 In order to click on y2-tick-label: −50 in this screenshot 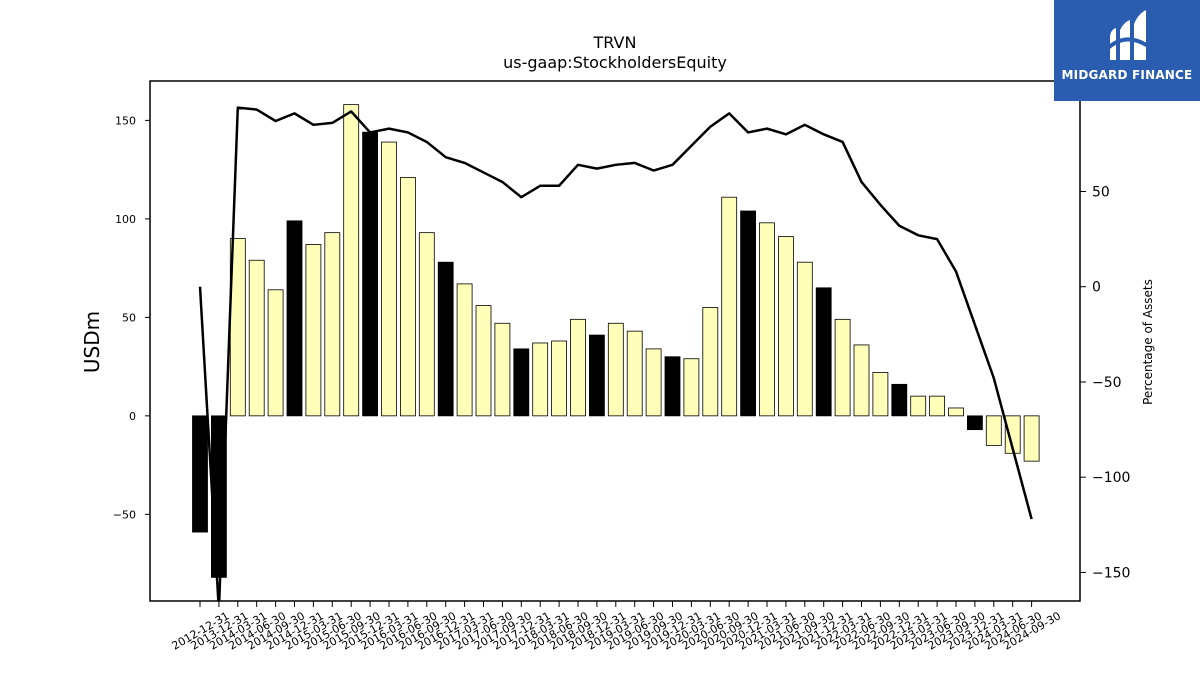, I will do `click(1107, 383)`.